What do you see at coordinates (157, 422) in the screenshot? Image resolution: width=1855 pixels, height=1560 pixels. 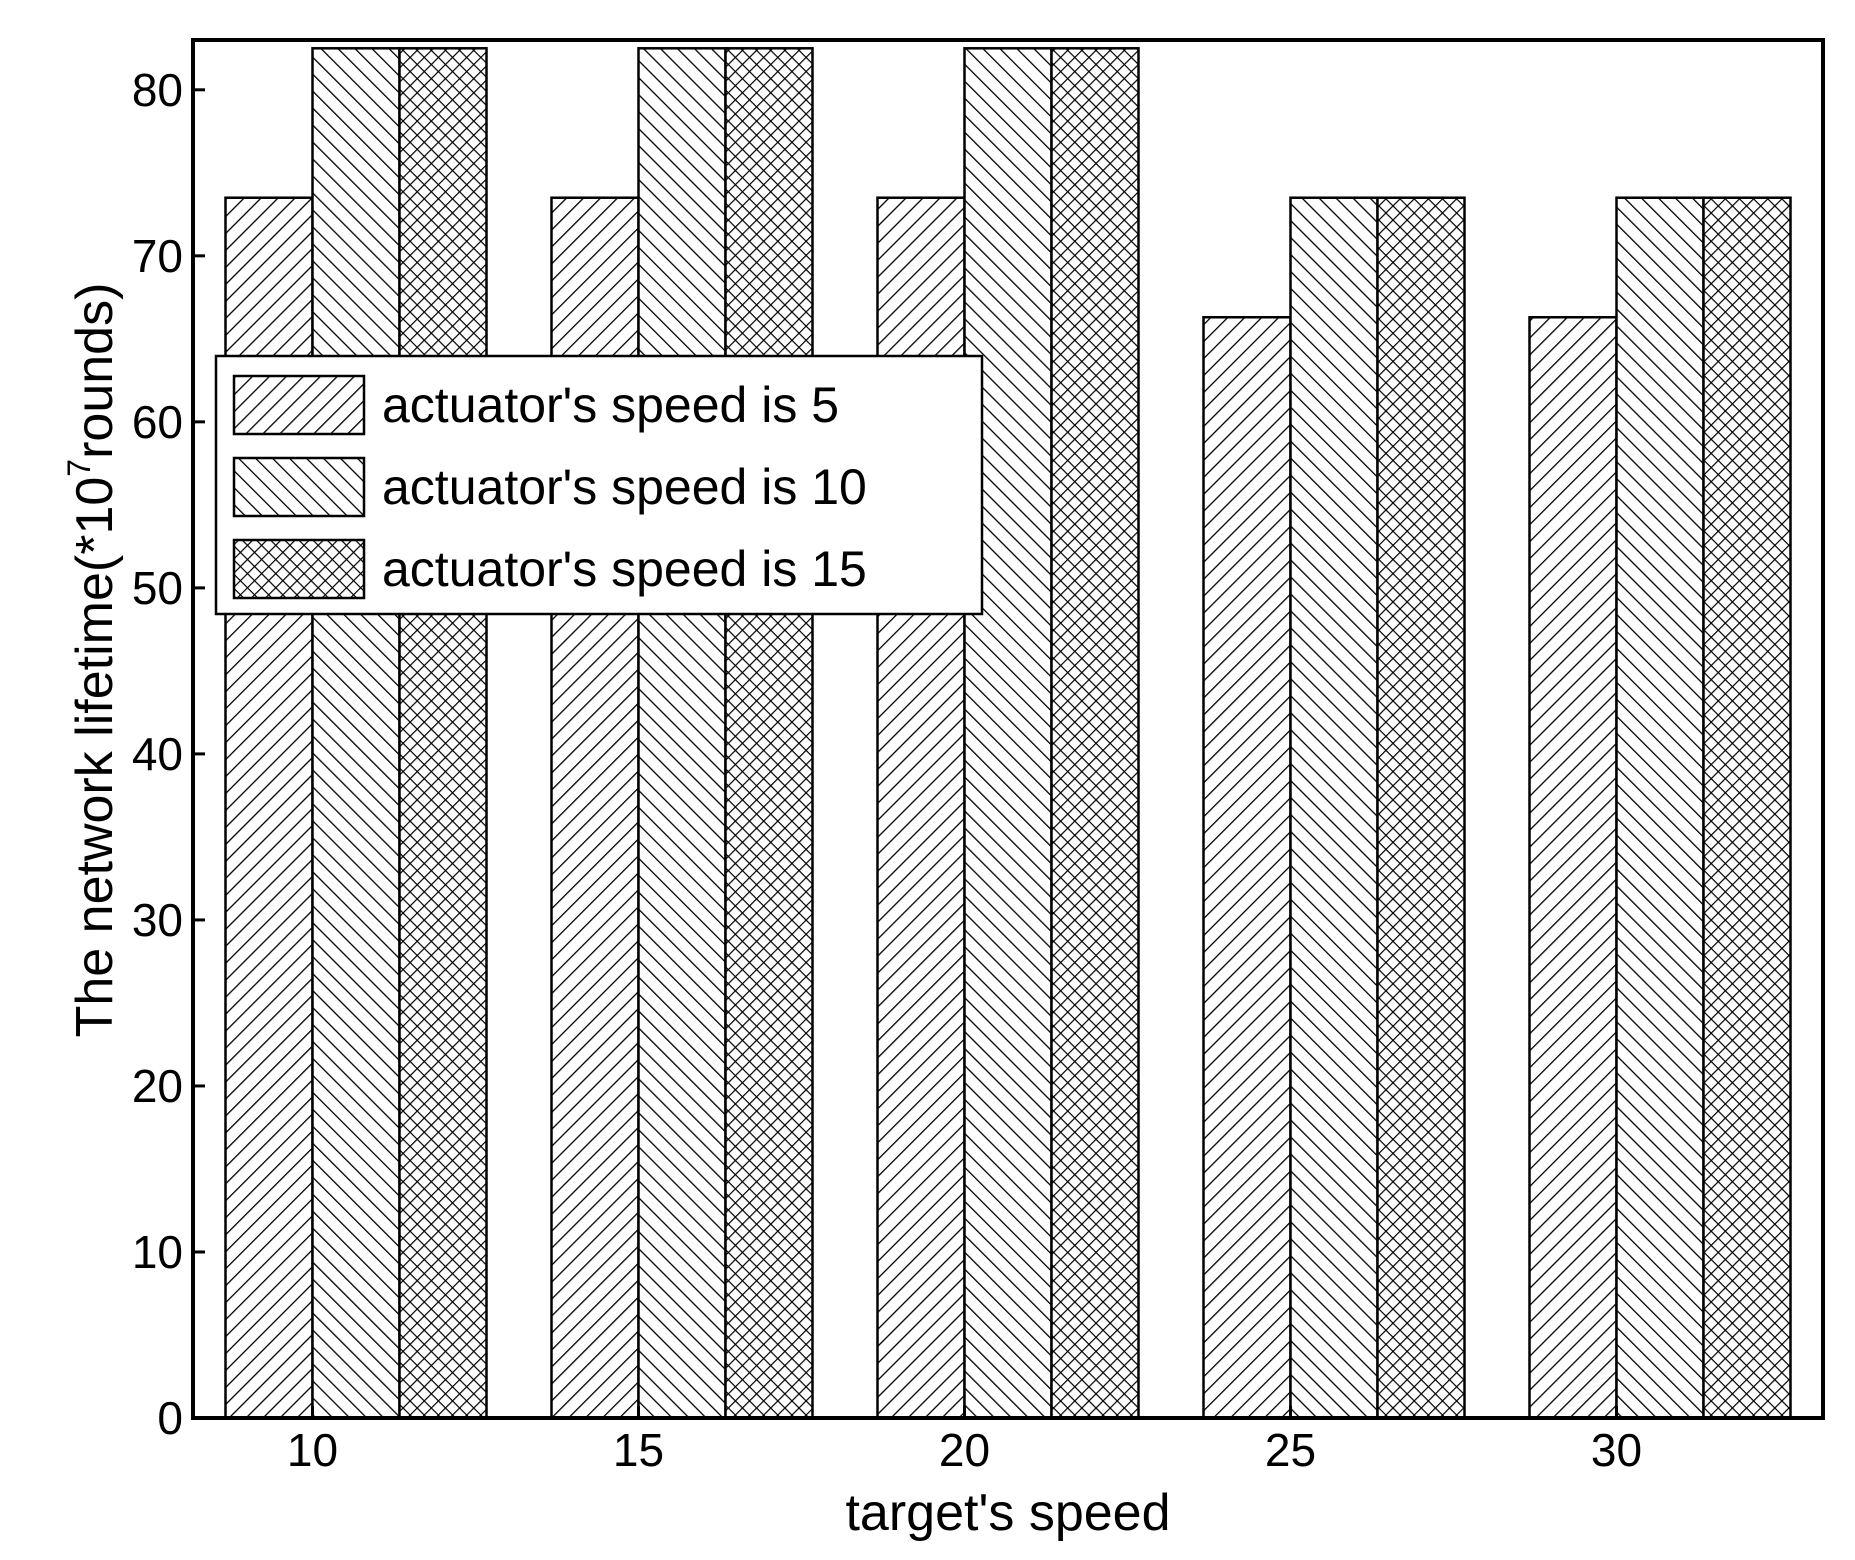 I see `y-tick-label-60: 60` at bounding box center [157, 422].